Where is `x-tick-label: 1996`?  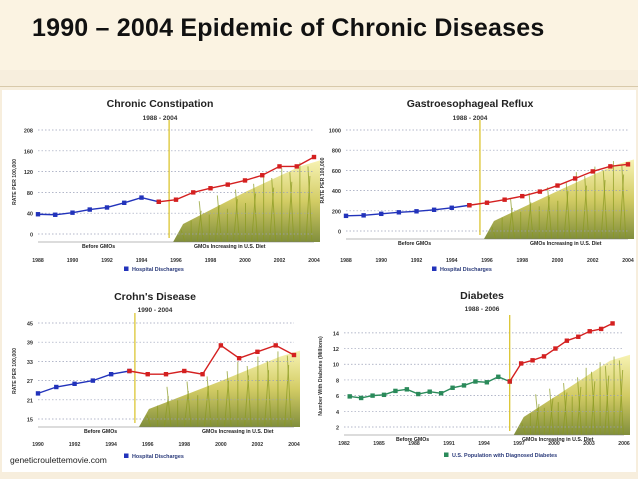
x-tick-label: 1996 is located at coordinates (487, 261).